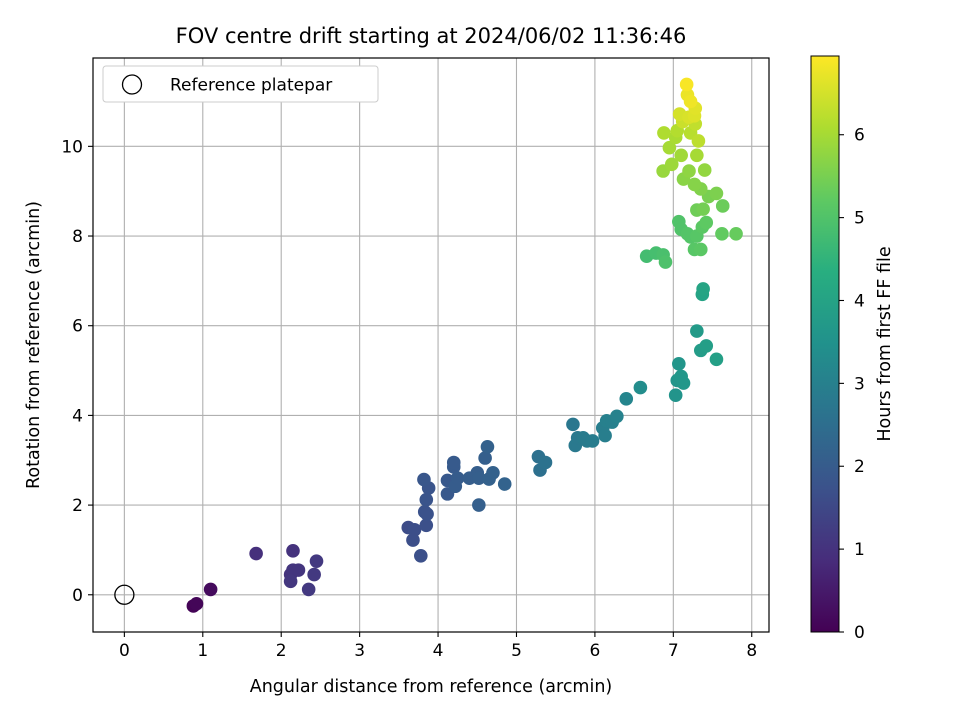 The width and height of the screenshot is (960, 720). I want to click on legend: Reference platepar, so click(240, 84).